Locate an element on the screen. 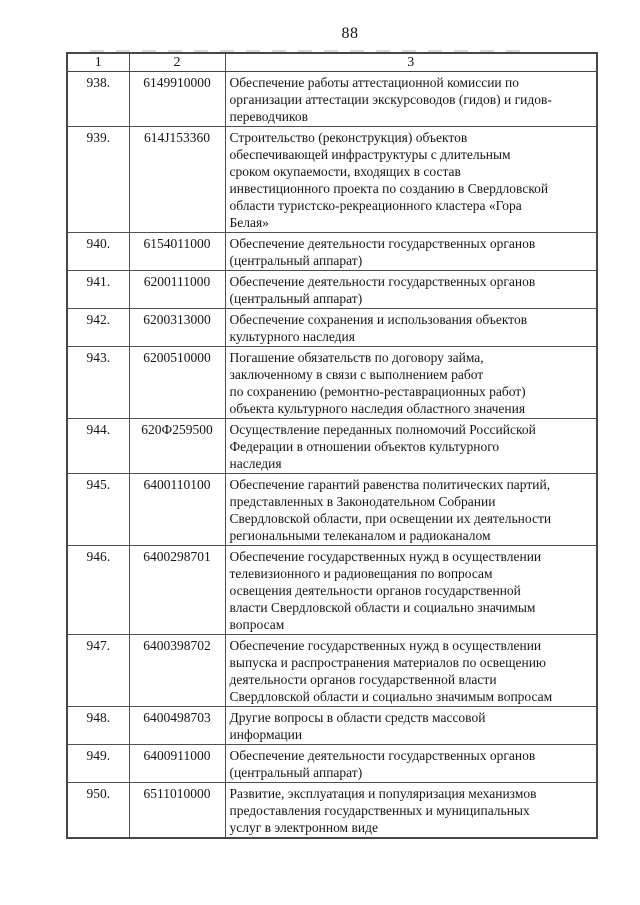 This screenshot has height=905, width=640. col-header-1: 1 is located at coordinates (98, 62).